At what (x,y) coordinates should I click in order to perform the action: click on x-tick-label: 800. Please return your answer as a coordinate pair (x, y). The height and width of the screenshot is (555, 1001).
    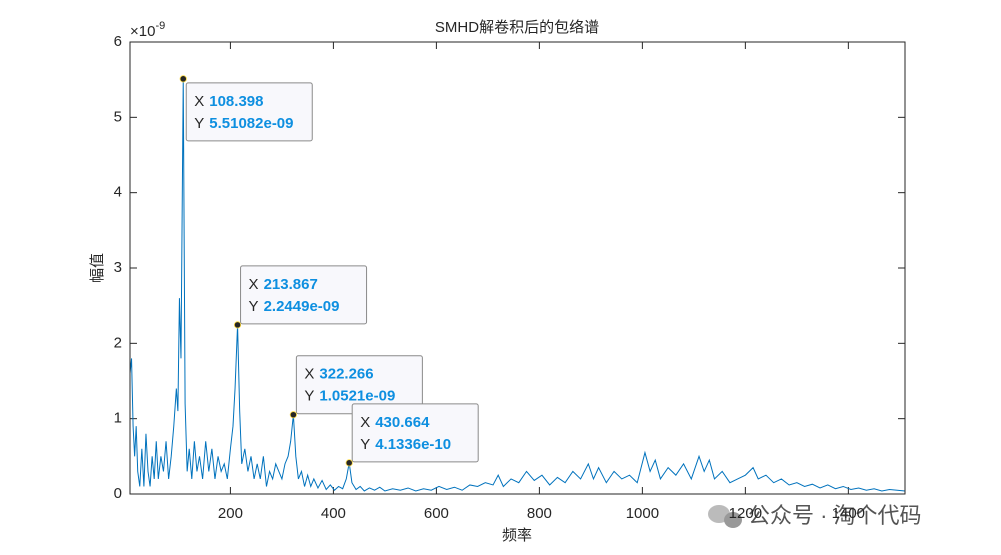
    Looking at the image, I should click on (539, 513).